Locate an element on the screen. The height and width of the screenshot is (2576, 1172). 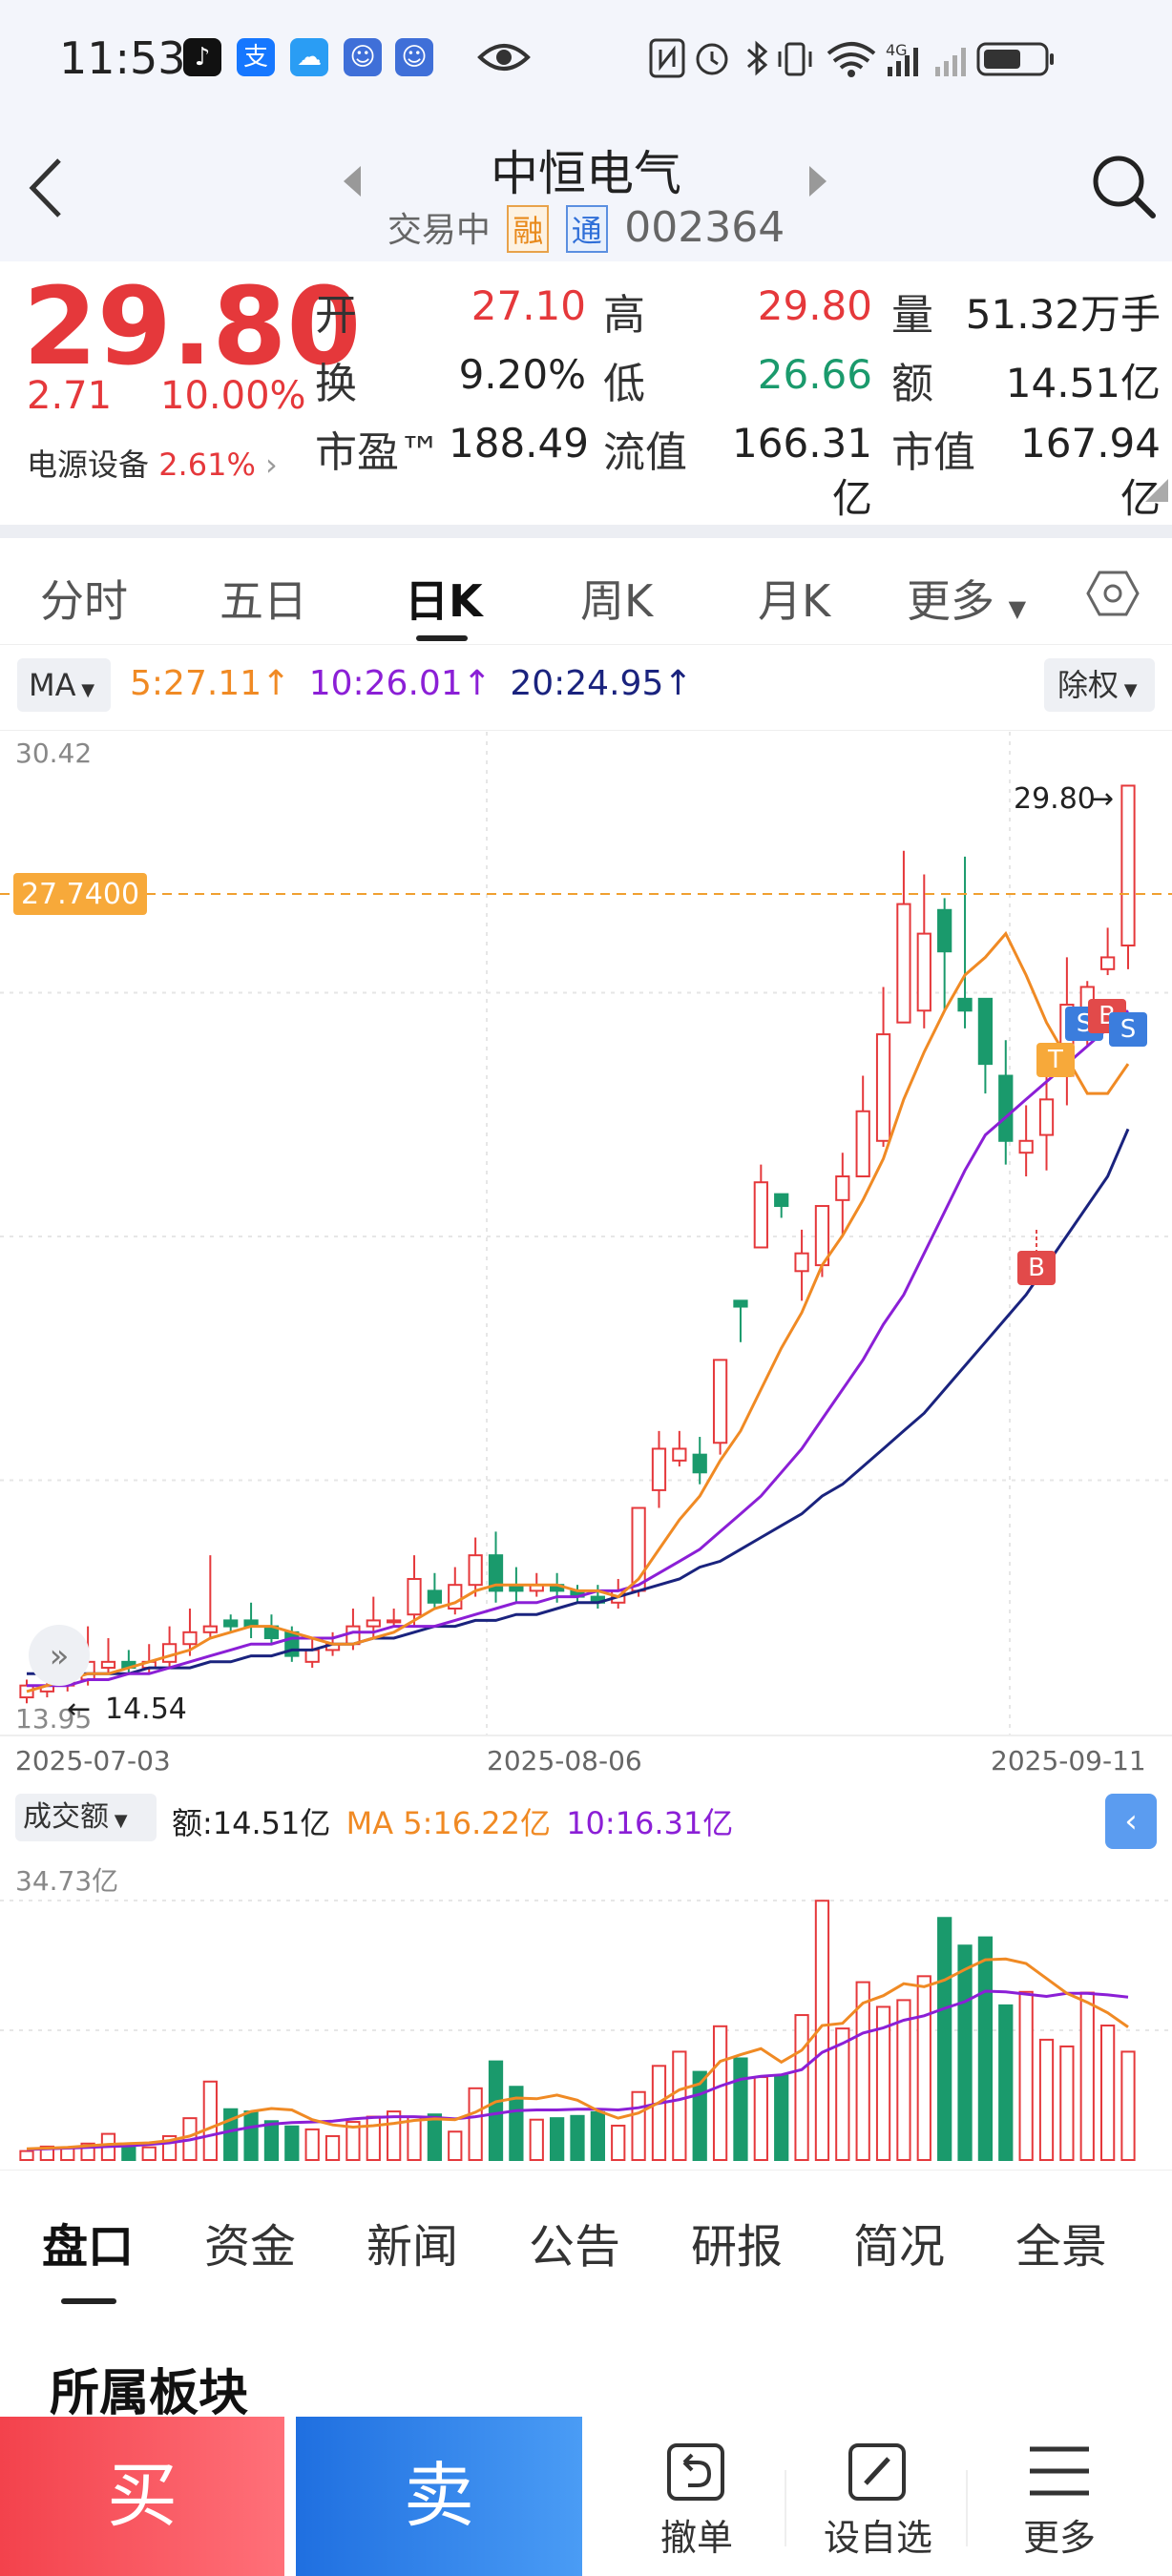
sector-link: 电源设备 2.61% › is located at coordinates (152, 463).